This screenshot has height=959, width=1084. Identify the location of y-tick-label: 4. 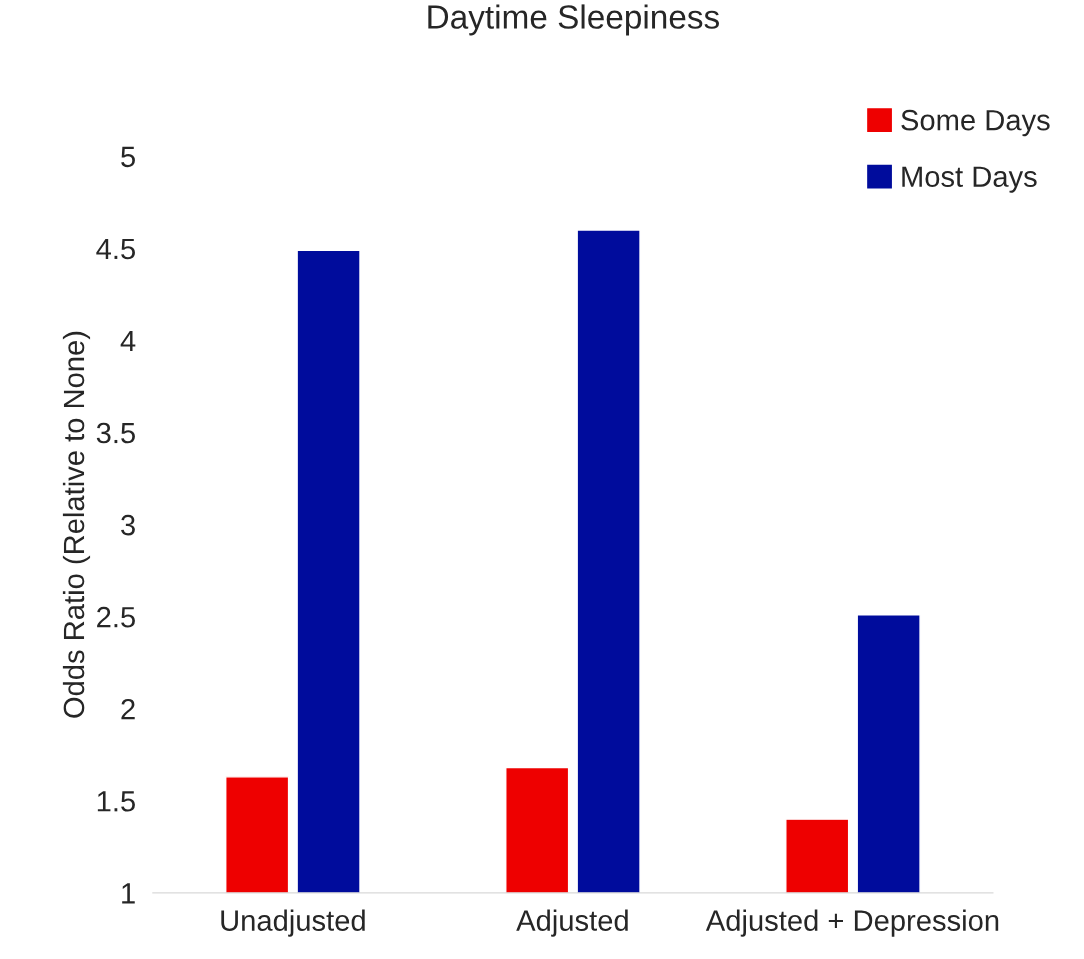
(128, 341).